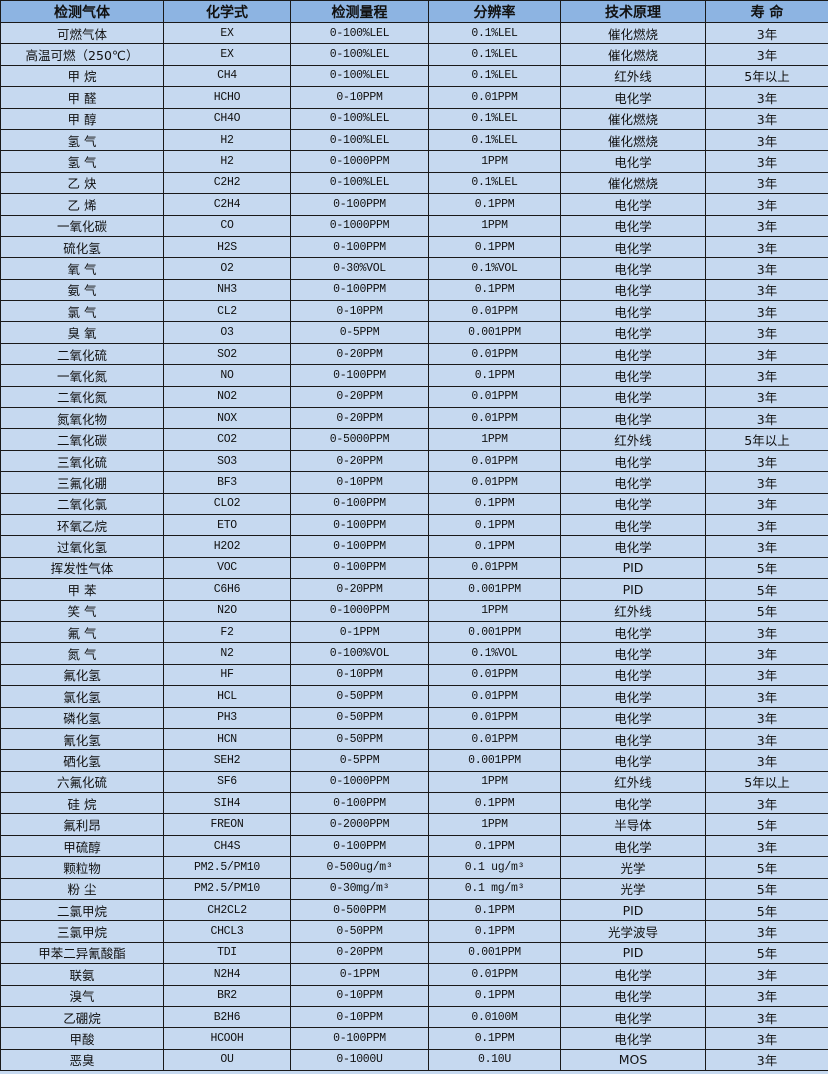 This screenshot has width=828, height=1074. What do you see at coordinates (82, 739) in the screenshot?
I see `cell-gas: 氰化氢` at bounding box center [82, 739].